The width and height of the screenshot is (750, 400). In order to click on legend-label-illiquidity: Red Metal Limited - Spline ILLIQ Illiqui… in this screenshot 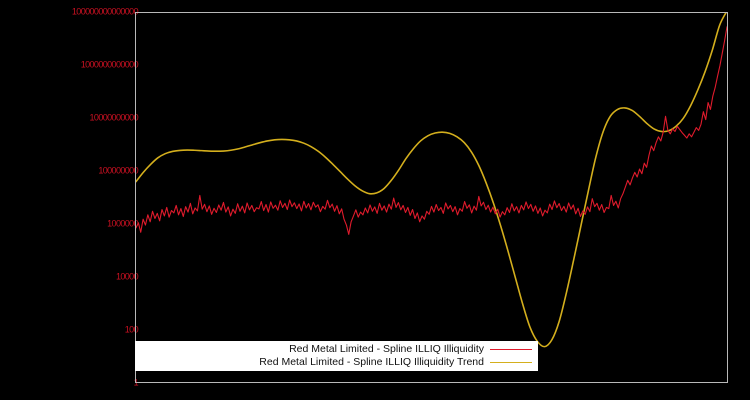, I will do `click(386, 349)`.